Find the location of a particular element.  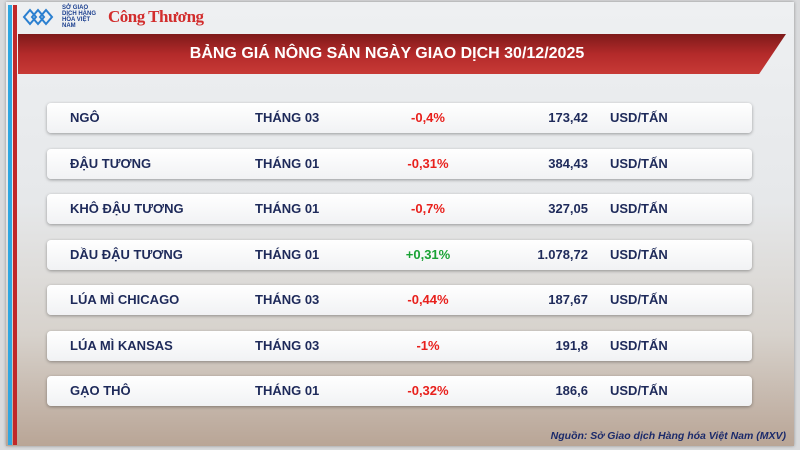

price-value: 327,05 is located at coordinates (568, 208).